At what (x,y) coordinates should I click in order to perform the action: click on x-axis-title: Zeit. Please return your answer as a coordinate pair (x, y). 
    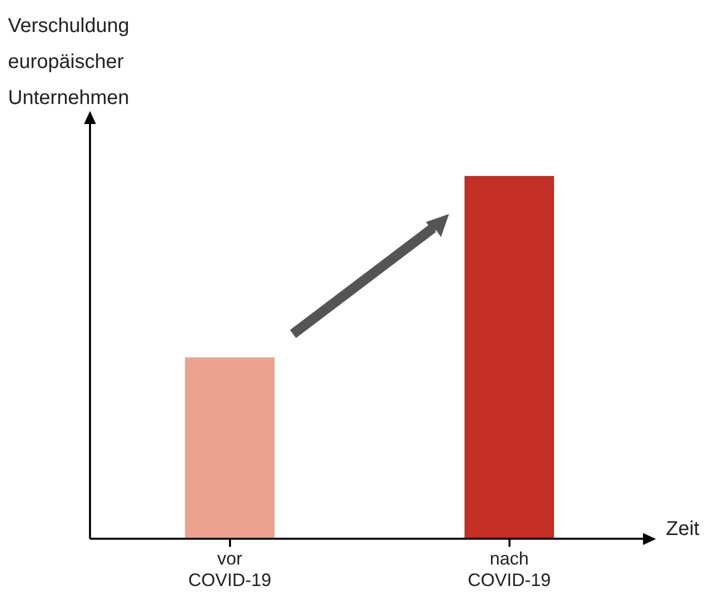
    Looking at the image, I should click on (683, 529).